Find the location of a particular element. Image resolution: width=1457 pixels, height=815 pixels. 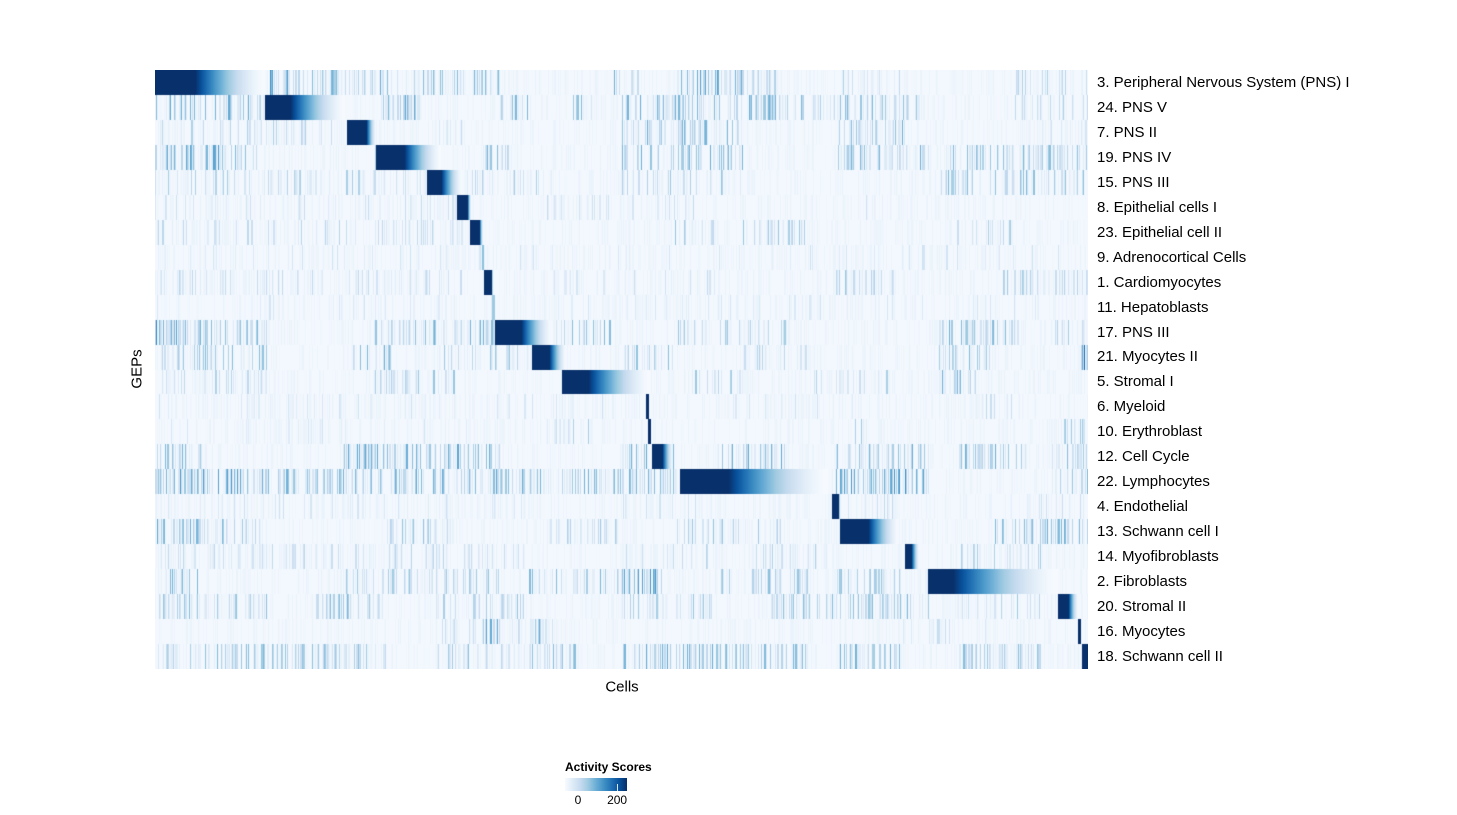

legend-colorbar is located at coordinates (596, 784).